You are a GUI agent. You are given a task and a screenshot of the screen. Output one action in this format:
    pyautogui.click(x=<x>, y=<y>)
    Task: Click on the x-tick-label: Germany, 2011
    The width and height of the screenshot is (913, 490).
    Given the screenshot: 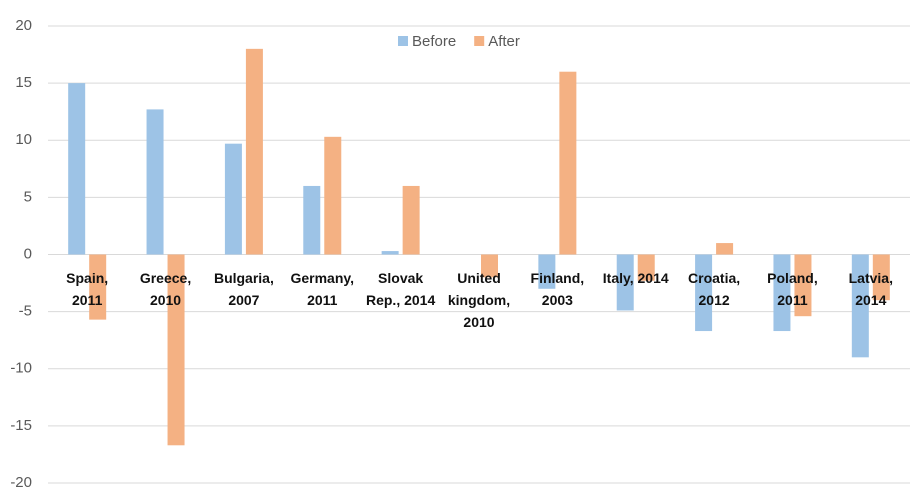 What is the action you would take?
    pyautogui.click(x=322, y=288)
    